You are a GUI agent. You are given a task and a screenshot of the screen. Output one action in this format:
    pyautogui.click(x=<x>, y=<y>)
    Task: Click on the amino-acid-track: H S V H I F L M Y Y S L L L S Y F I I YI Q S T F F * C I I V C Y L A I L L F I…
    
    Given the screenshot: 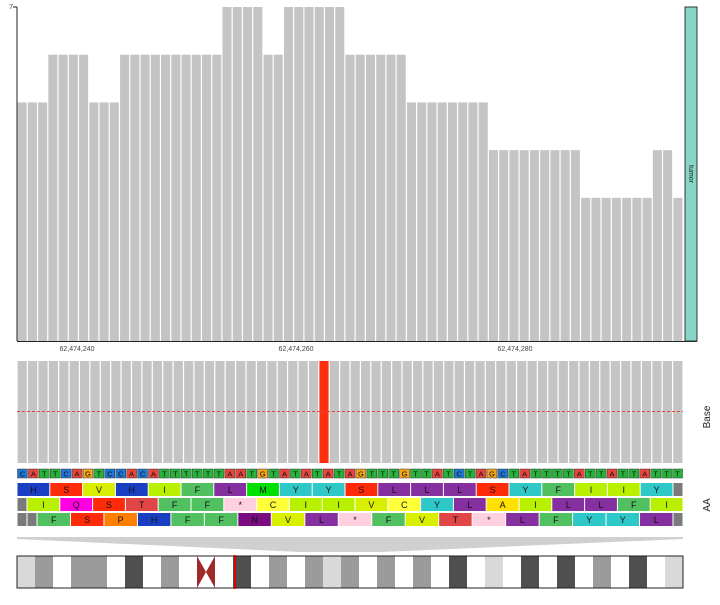 What is the action you would take?
    pyautogui.click(x=350, y=504)
    